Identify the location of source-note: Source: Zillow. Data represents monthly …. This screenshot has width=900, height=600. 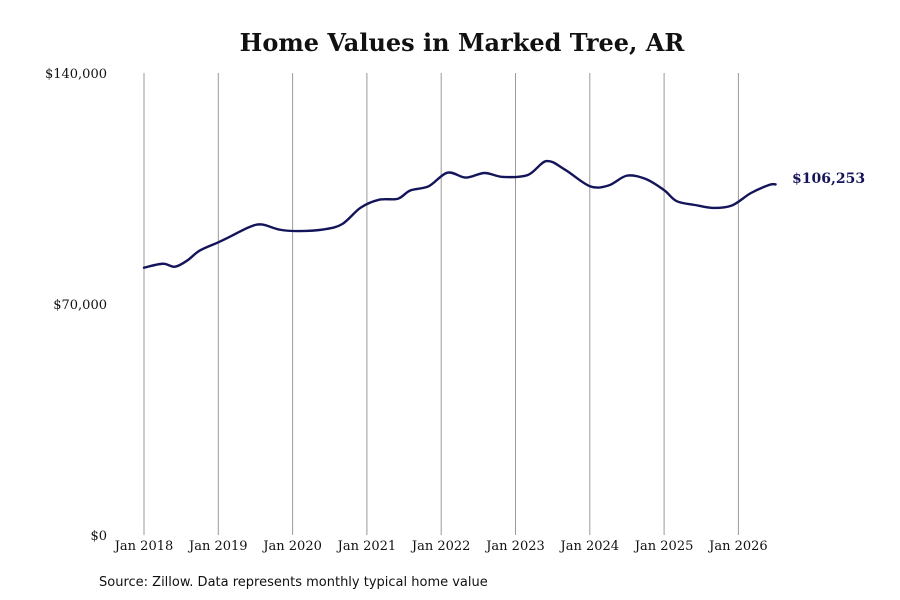
(293, 582).